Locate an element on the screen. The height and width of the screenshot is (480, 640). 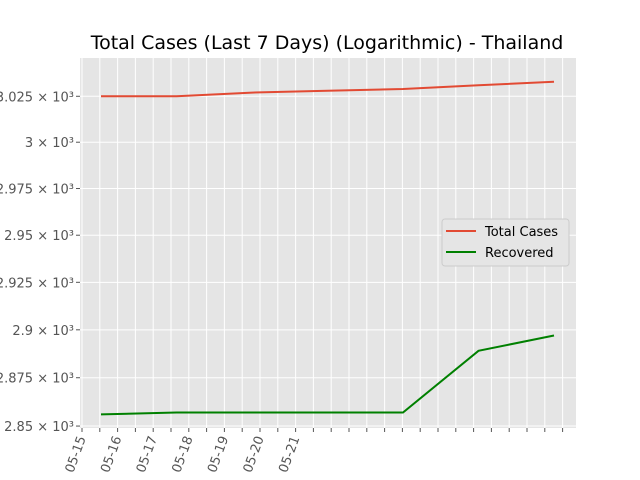
y-tick-label: 2.925 × 10³ is located at coordinates (37, 283).